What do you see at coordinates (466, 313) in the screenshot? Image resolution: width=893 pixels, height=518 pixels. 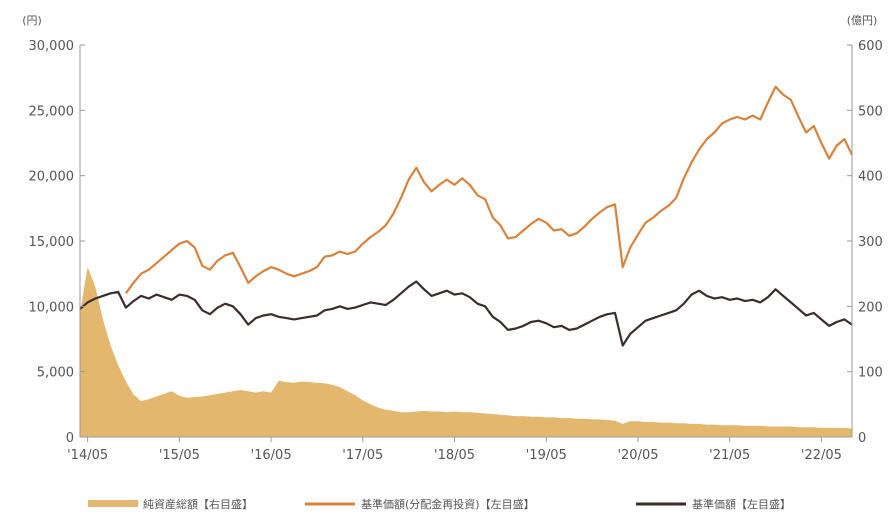 I see `series-line-nav` at bounding box center [466, 313].